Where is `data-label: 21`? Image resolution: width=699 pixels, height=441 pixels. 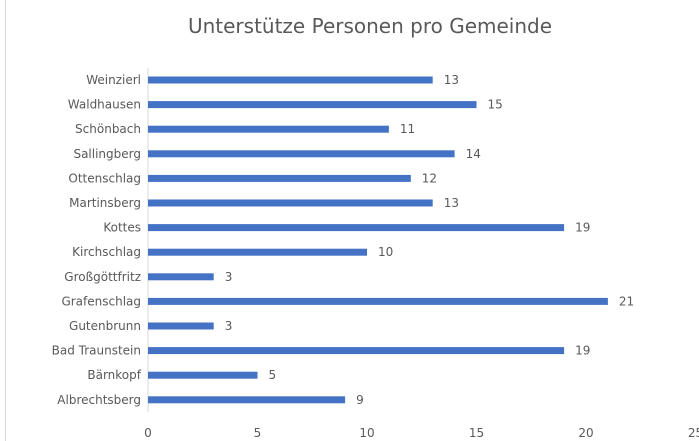
data-label: 21 is located at coordinates (626, 301).